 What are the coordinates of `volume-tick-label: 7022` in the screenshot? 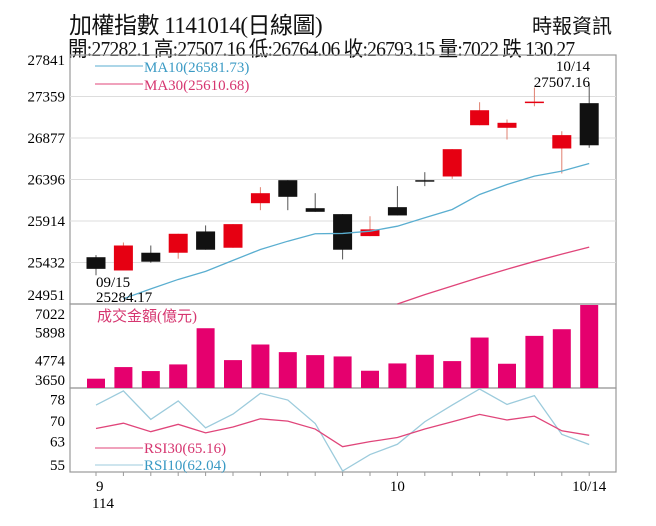 It's located at (50, 315).